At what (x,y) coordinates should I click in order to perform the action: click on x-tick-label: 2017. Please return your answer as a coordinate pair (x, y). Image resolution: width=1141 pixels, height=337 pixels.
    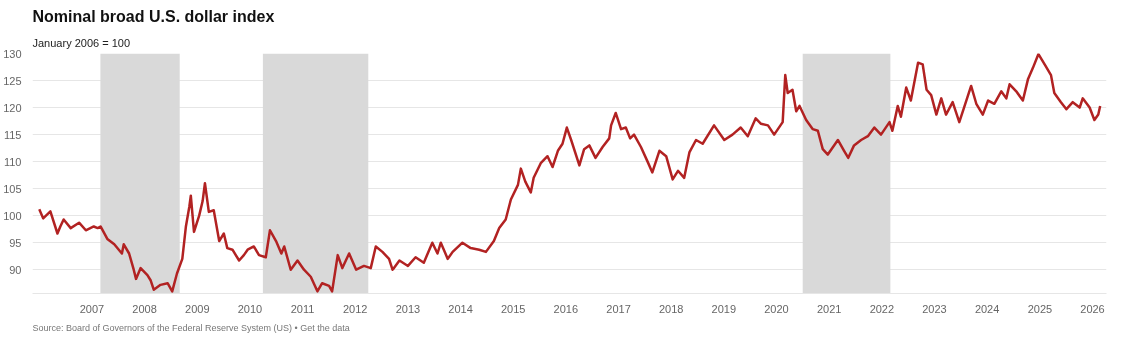
    Looking at the image, I should click on (618, 308).